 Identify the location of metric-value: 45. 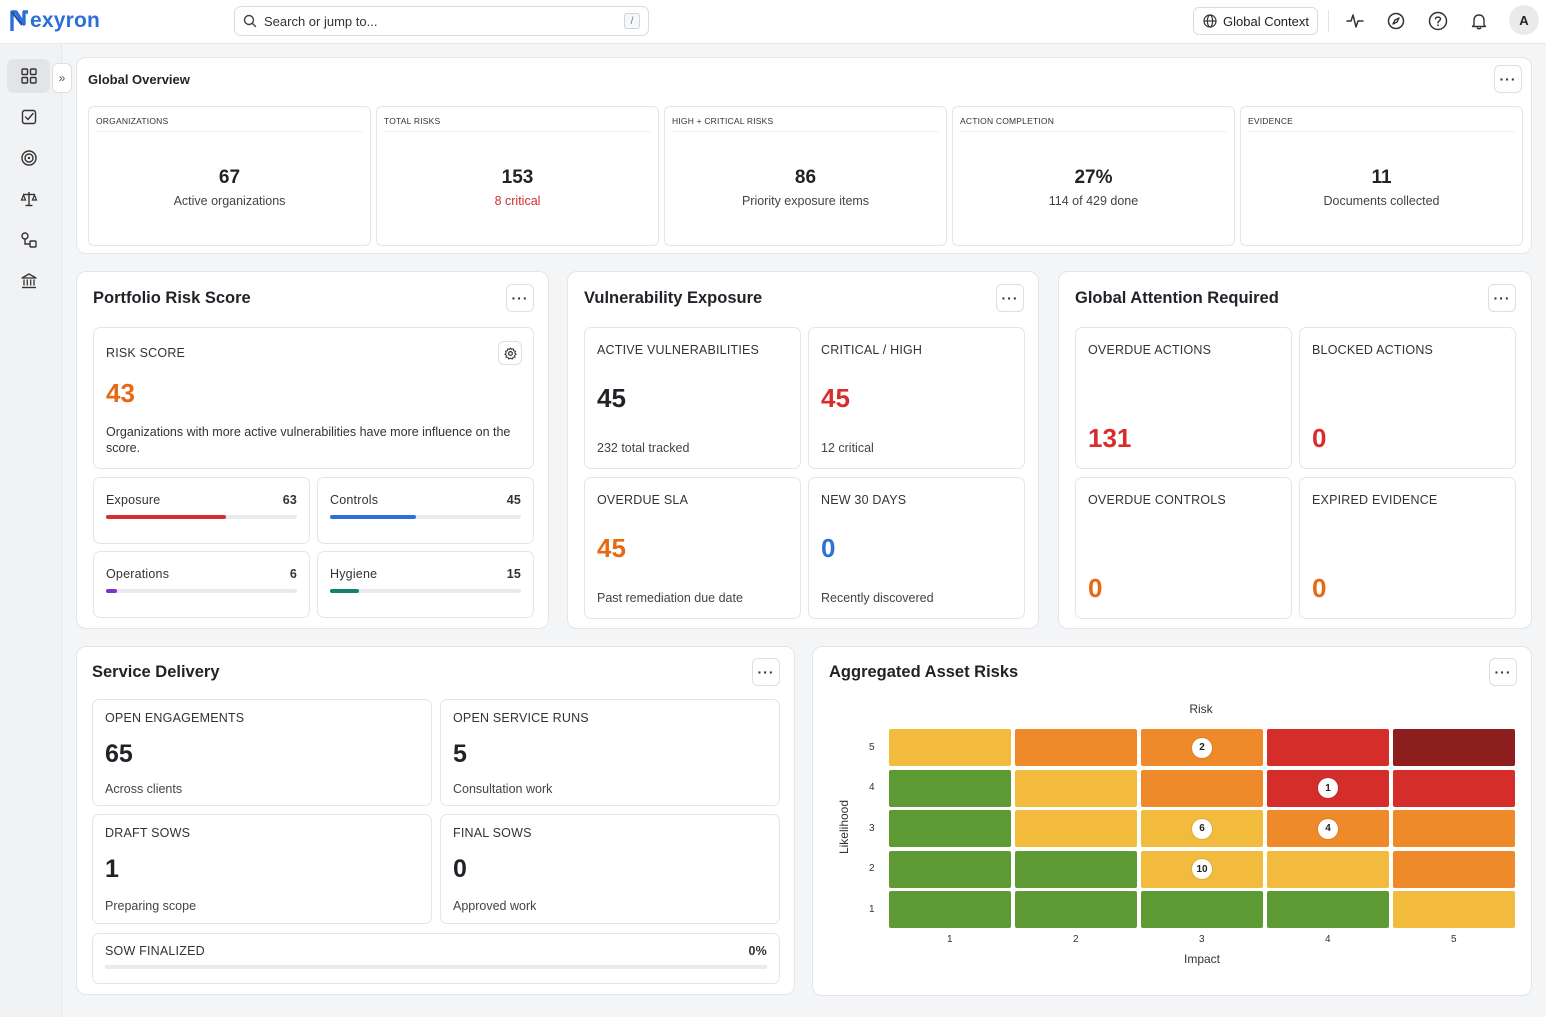
(513, 500).